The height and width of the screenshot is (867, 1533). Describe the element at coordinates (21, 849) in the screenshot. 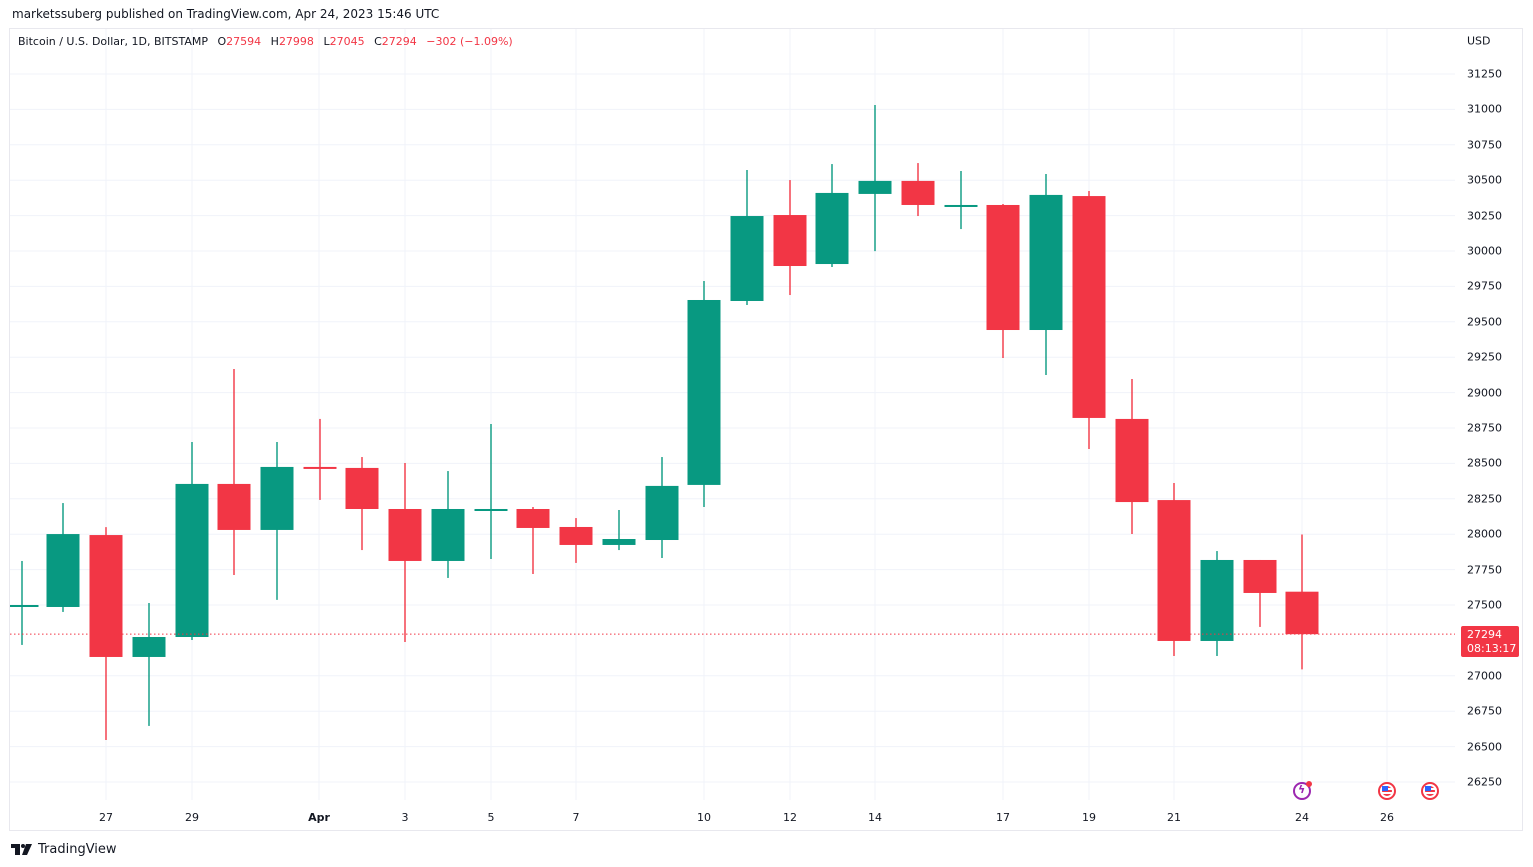

I see `tradingview-logo-icon` at that location.